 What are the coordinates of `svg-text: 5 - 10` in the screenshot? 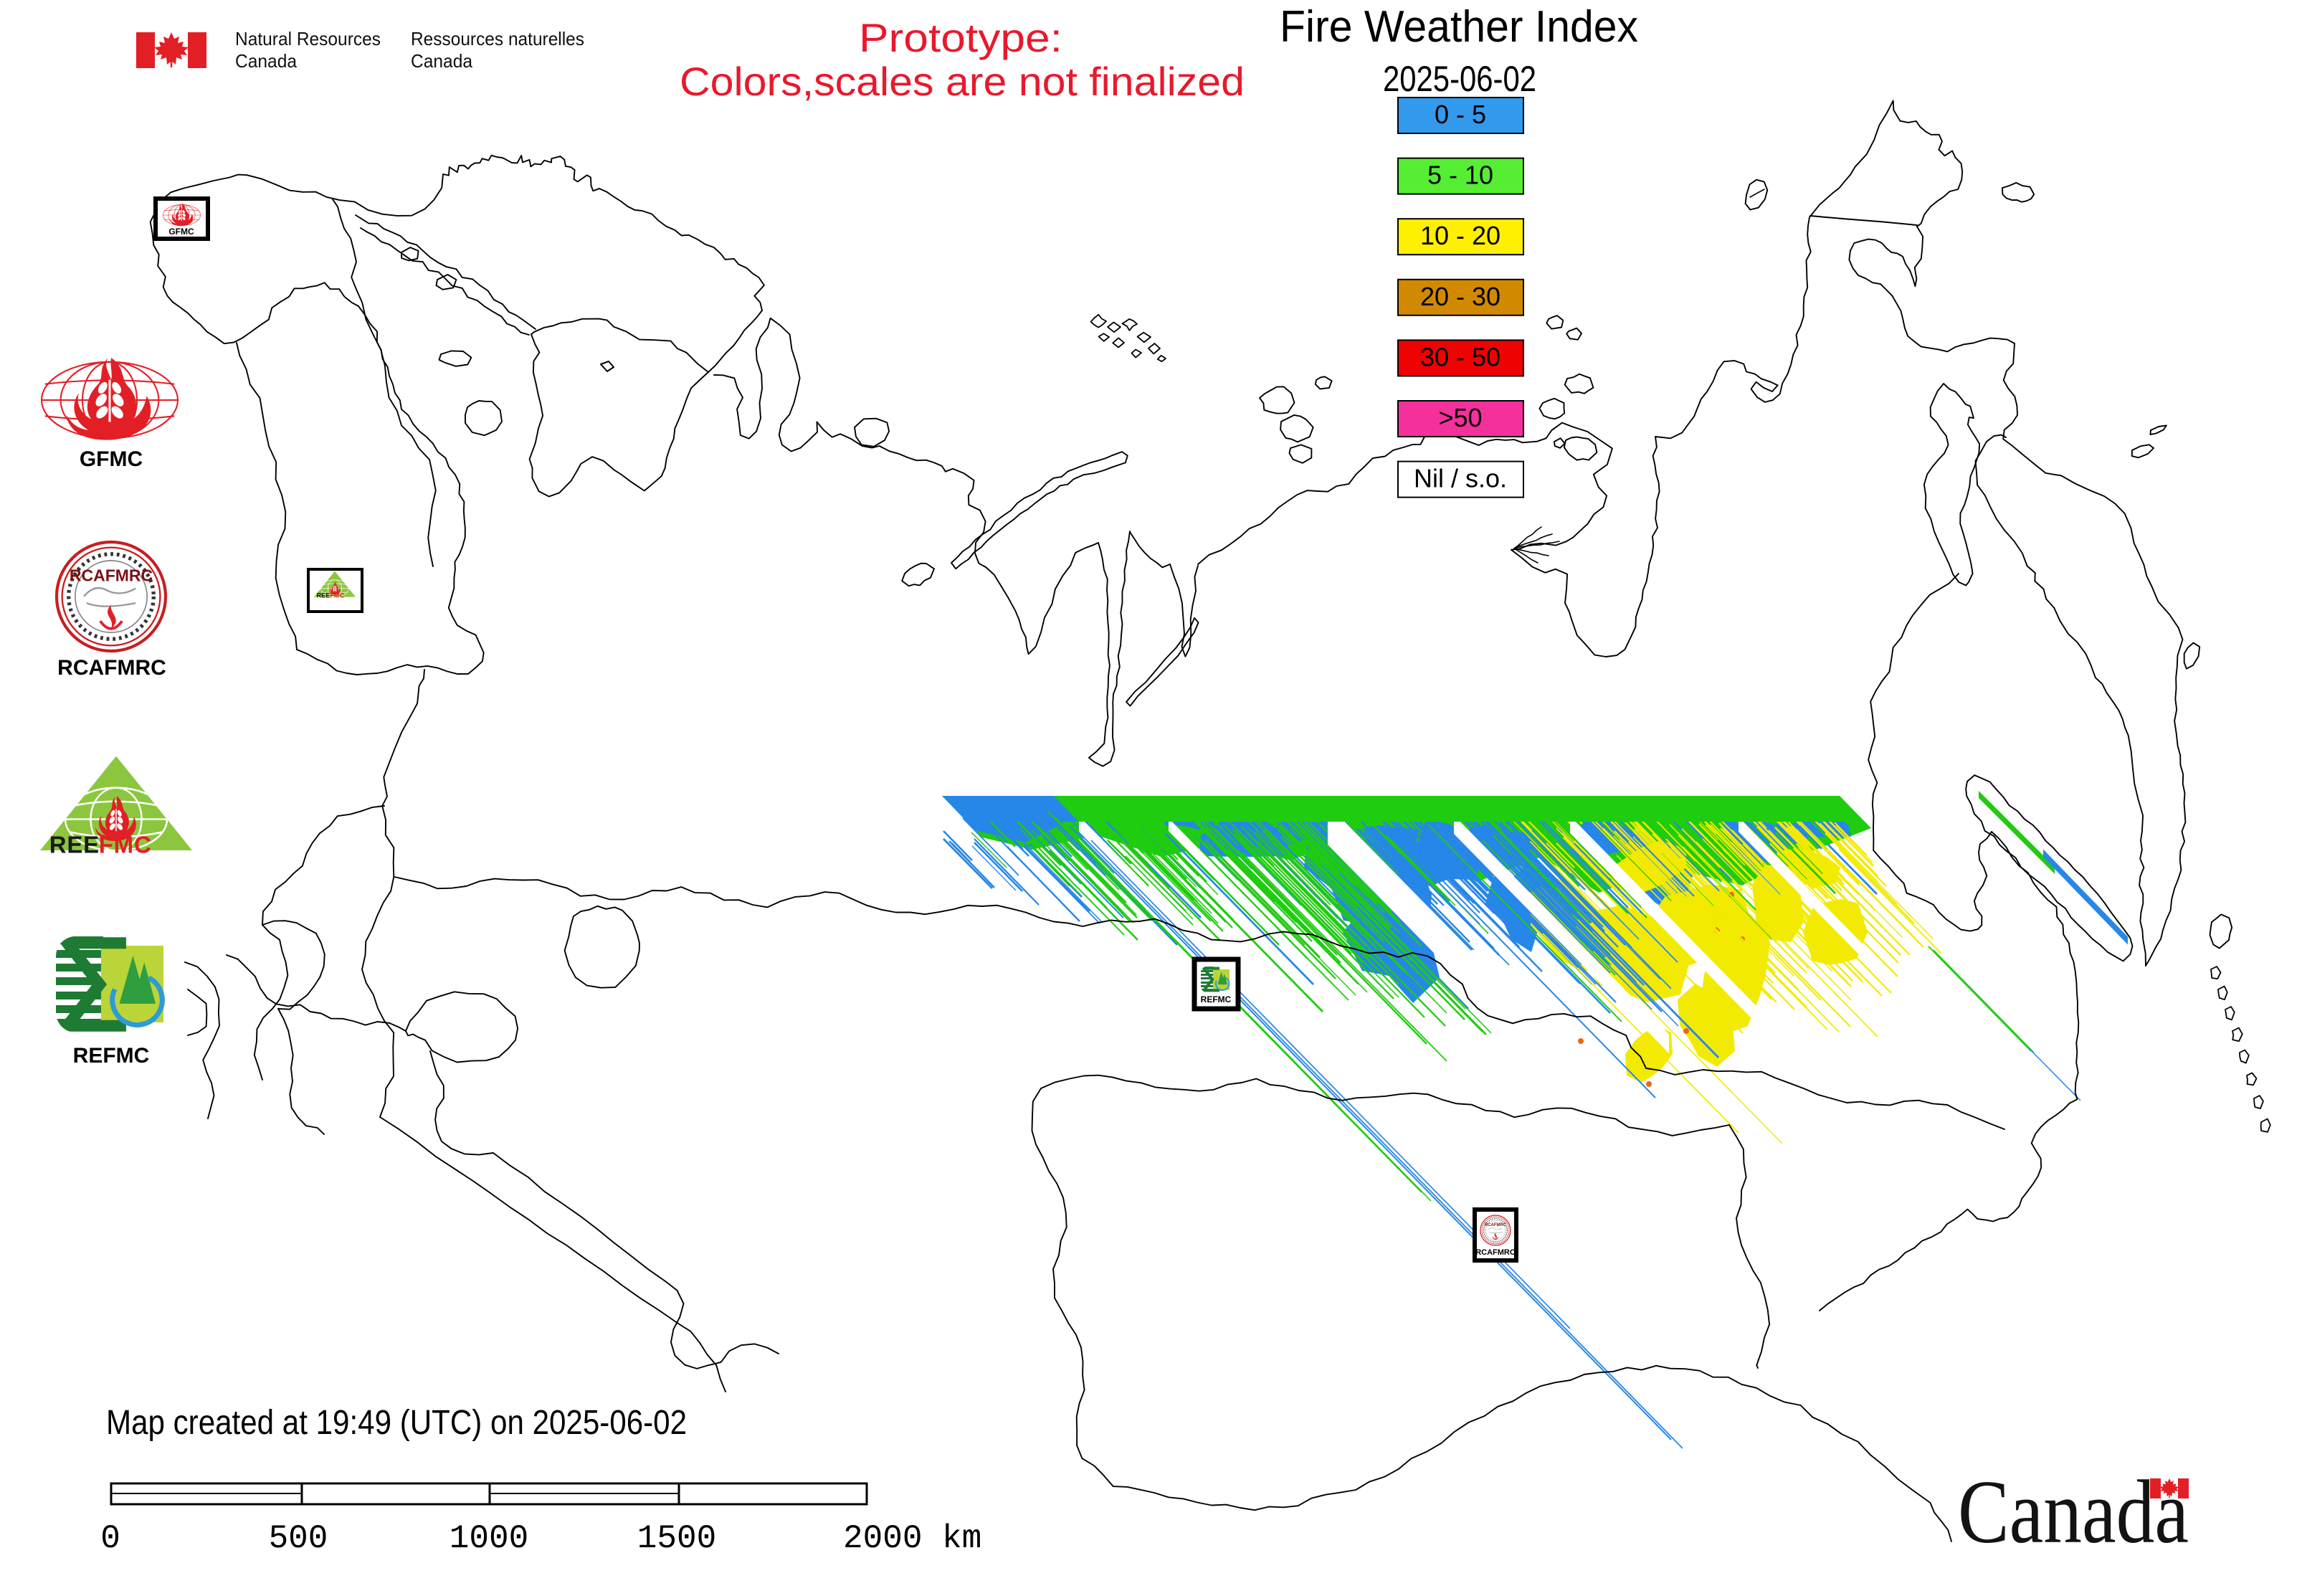 It's located at (1460, 175).